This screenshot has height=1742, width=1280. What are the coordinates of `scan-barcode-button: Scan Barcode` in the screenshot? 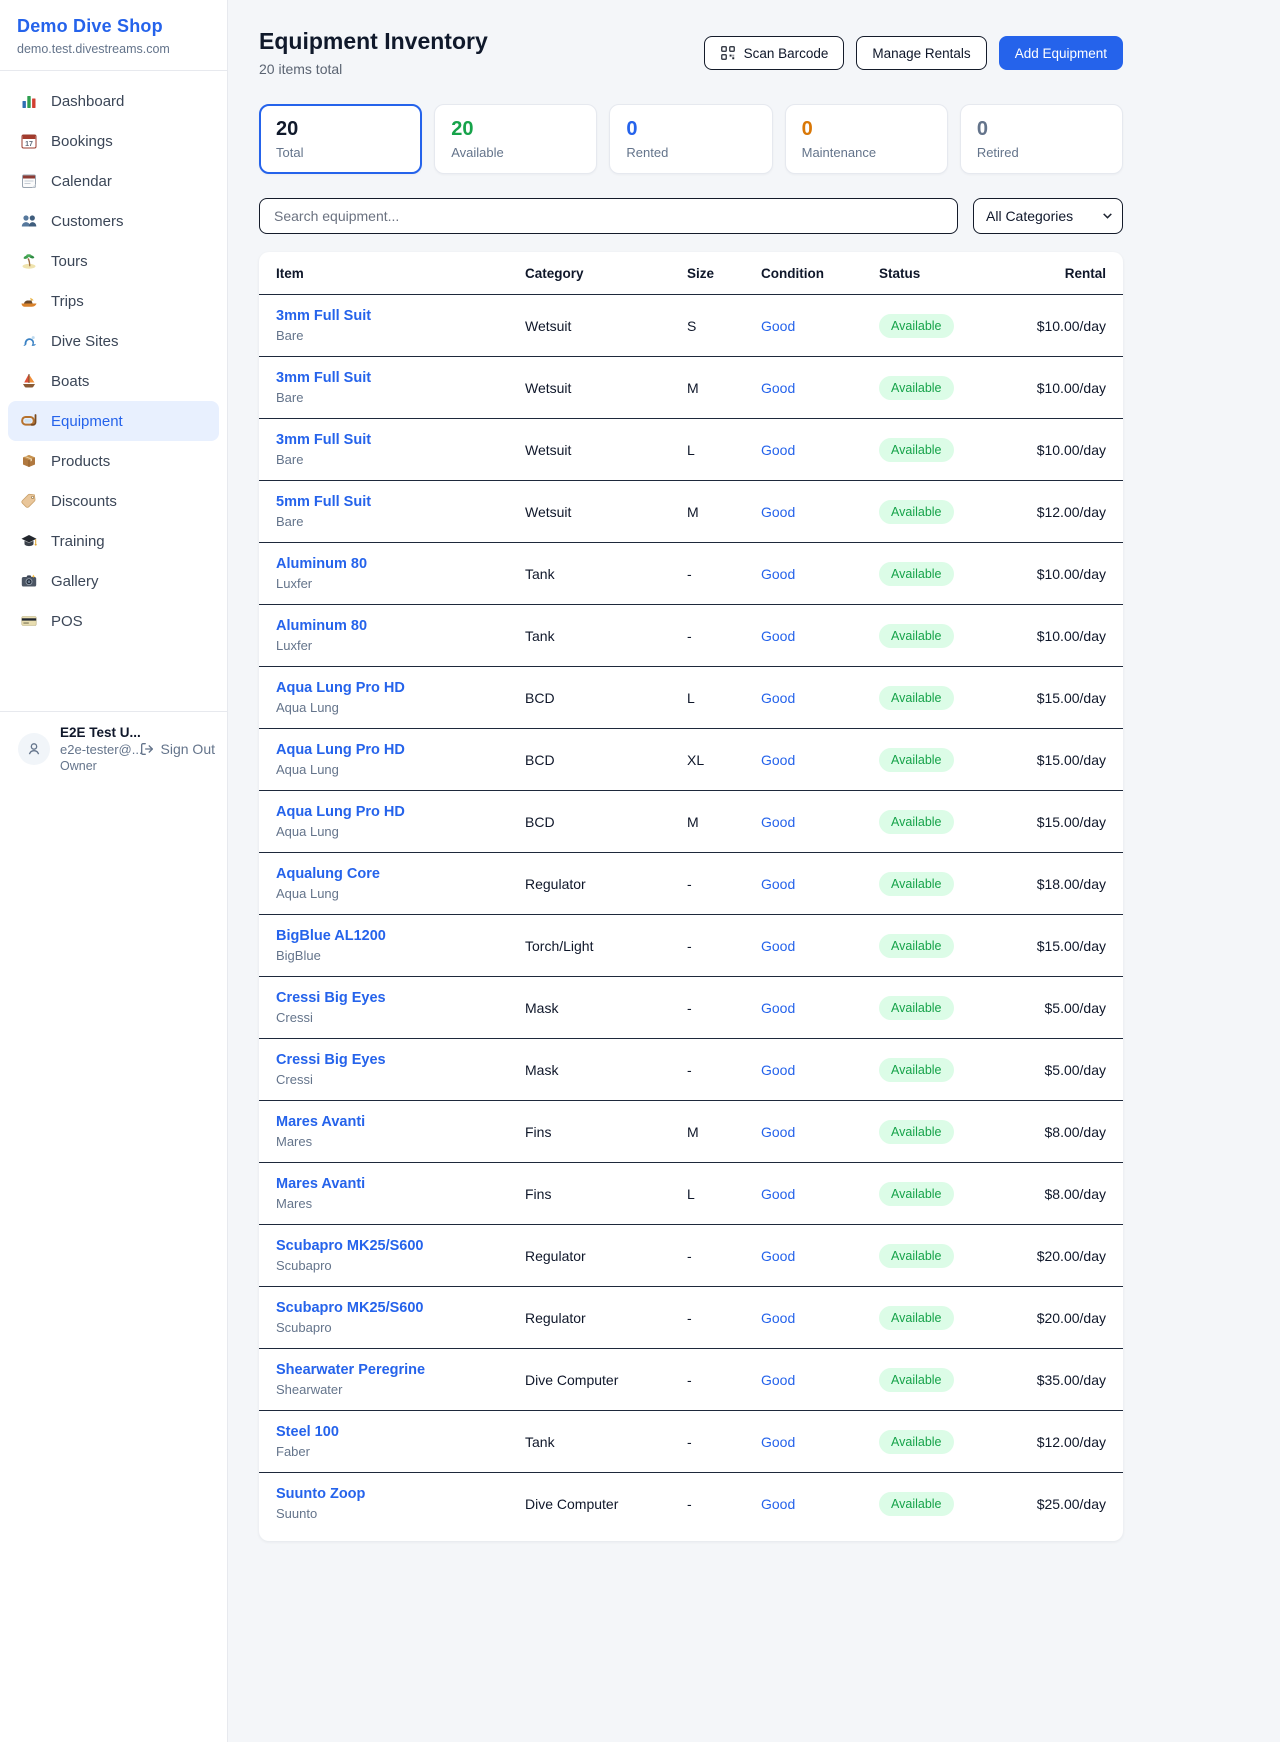 It's located at (774, 53).